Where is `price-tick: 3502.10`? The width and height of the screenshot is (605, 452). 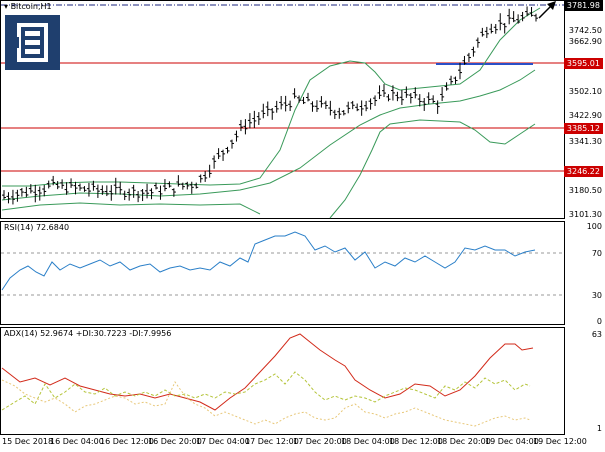
price-tick: 3502.10 is located at coordinates (585, 91).